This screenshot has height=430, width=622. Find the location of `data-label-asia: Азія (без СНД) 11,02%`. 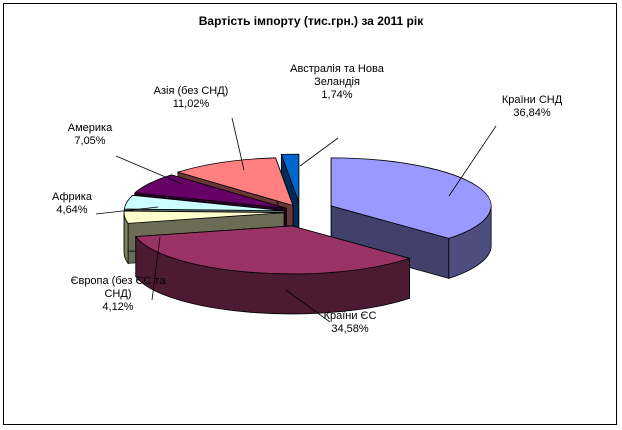

data-label-asia: Азія (без СНД) 11,02% is located at coordinates (191, 97).